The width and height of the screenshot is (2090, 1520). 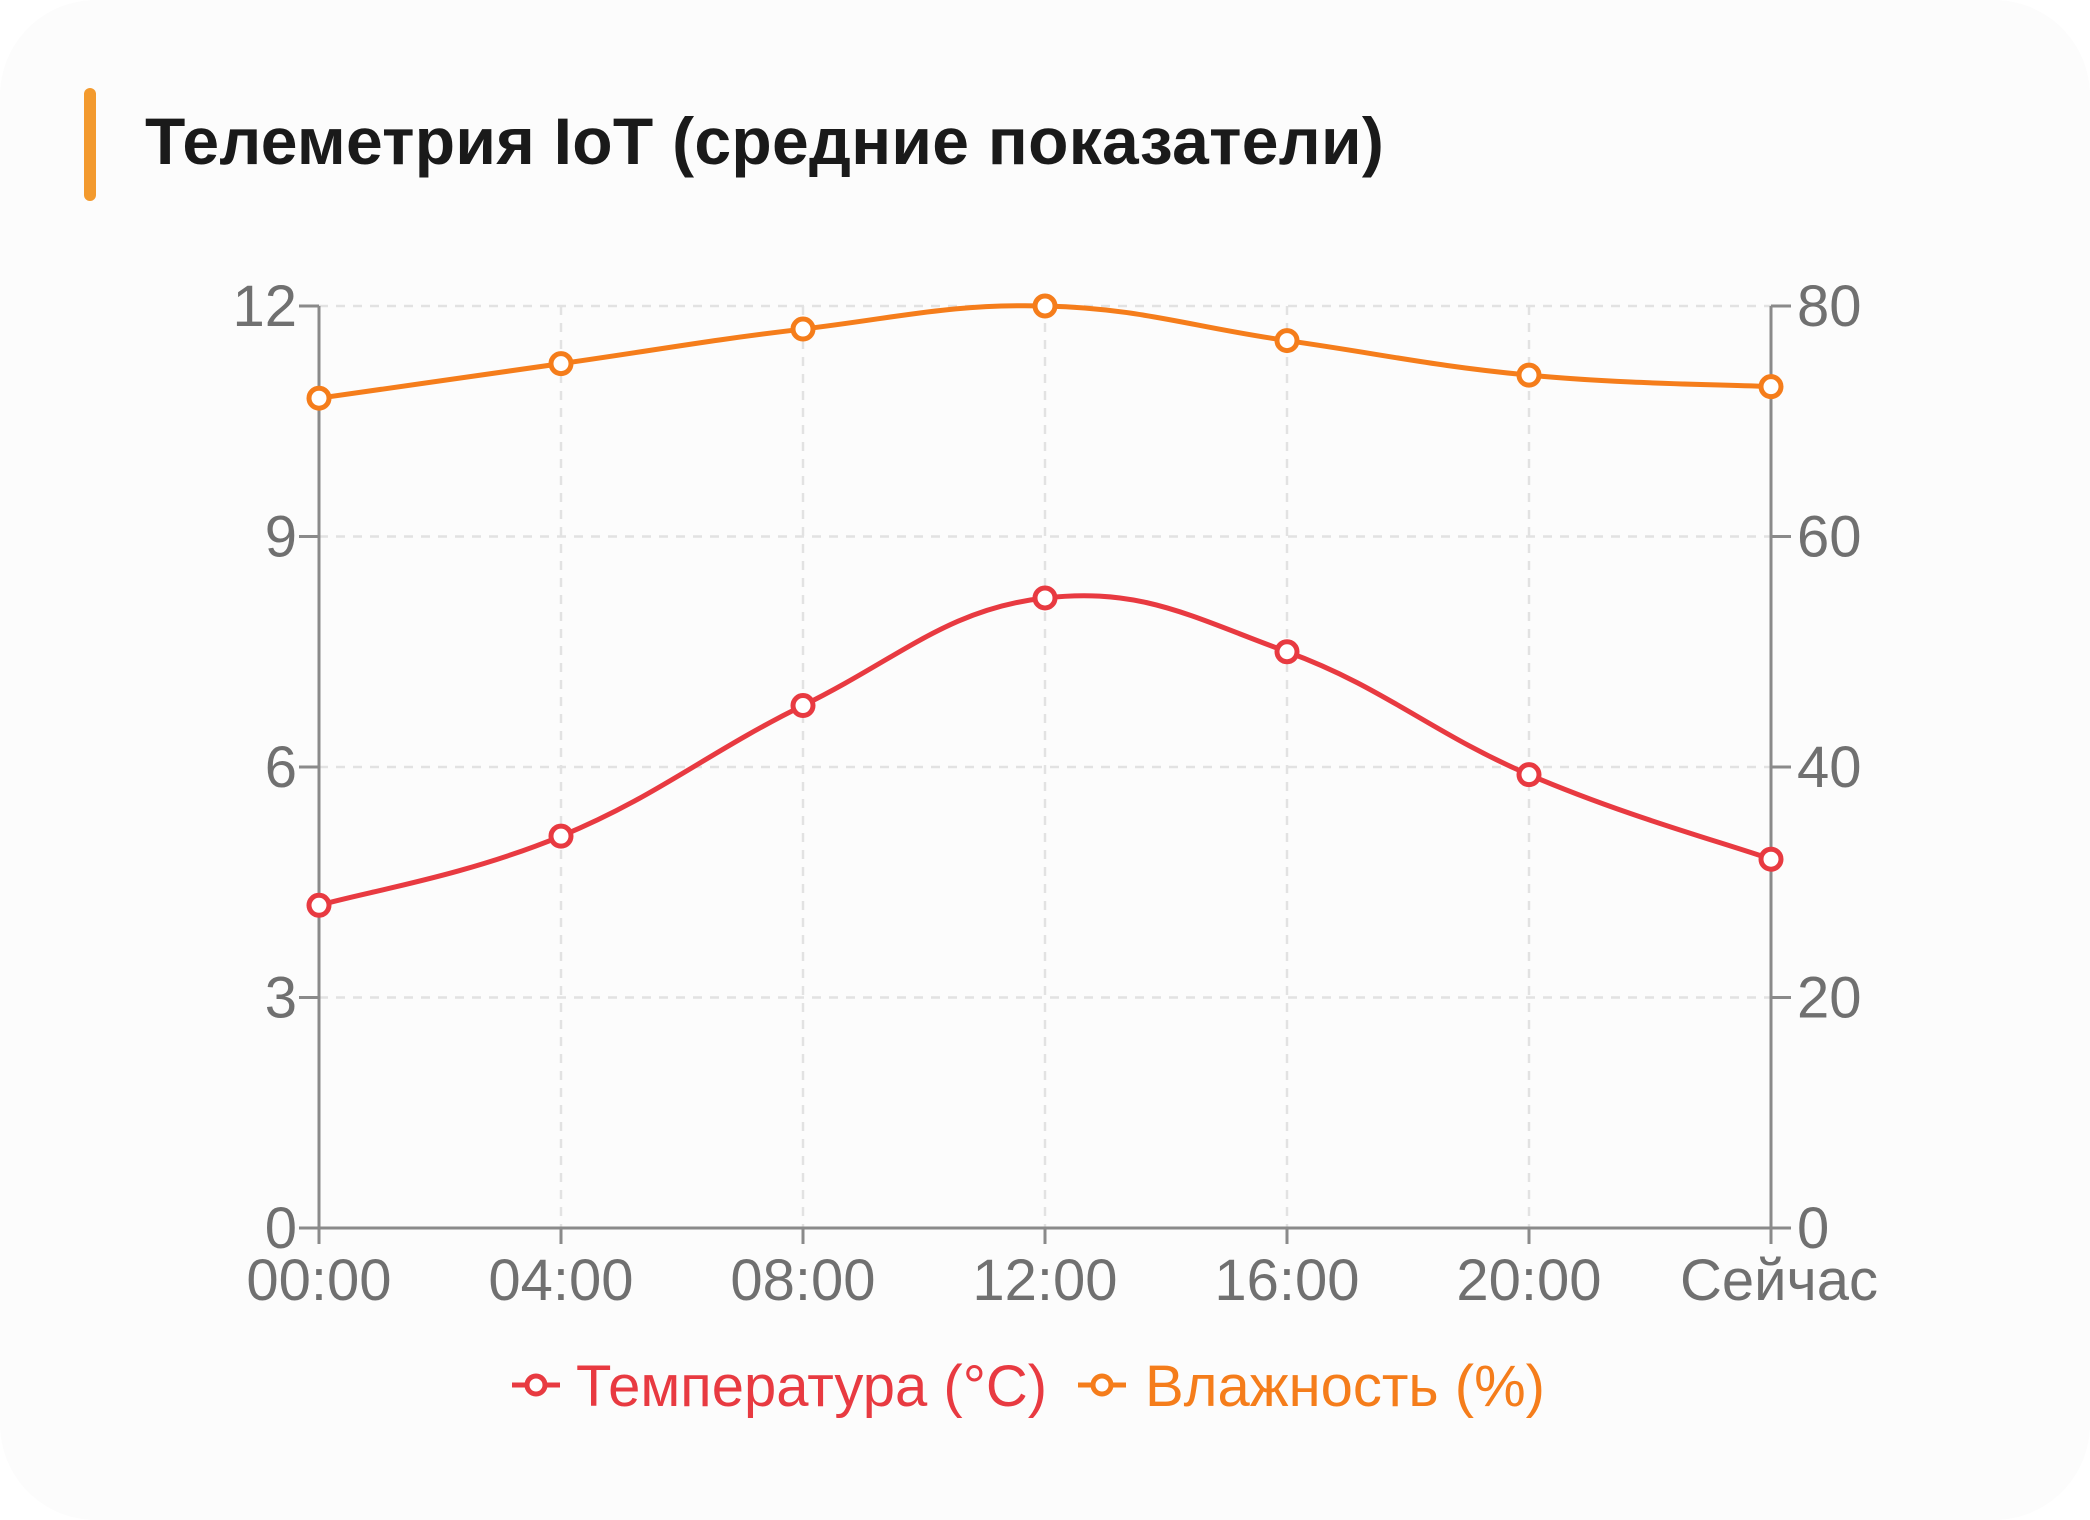 What do you see at coordinates (90, 144) in the screenshot?
I see `title-accent-bar` at bounding box center [90, 144].